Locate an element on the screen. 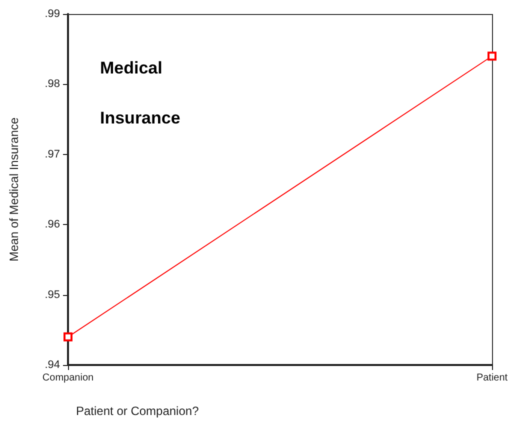  x-axis-title: Patient or Companion? is located at coordinates (138, 411).